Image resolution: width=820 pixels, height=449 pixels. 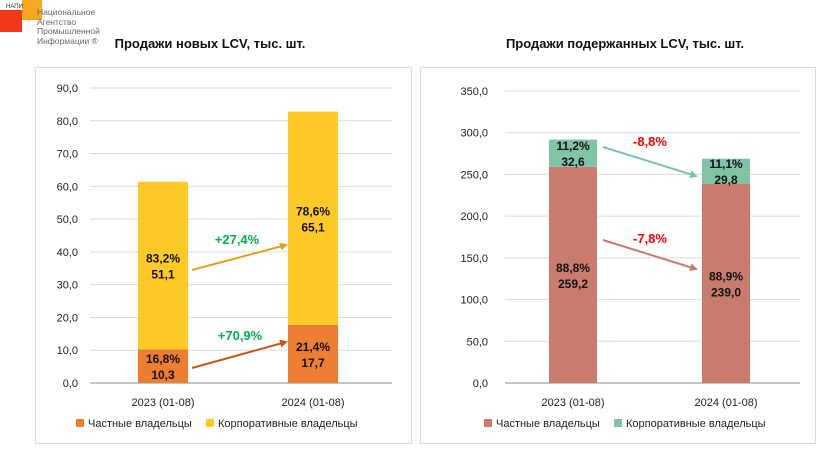 What do you see at coordinates (726, 180) in the screenshot?
I see `value-label: 29,8` at bounding box center [726, 180].